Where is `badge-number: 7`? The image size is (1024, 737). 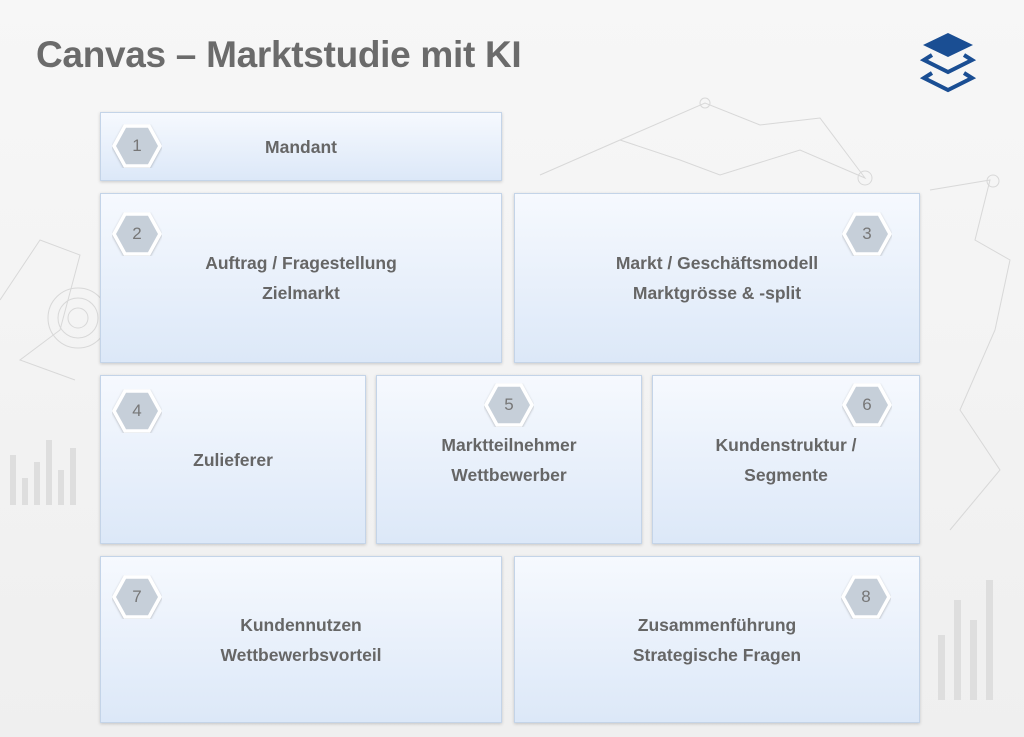 badge-number: 7 is located at coordinates (137, 596).